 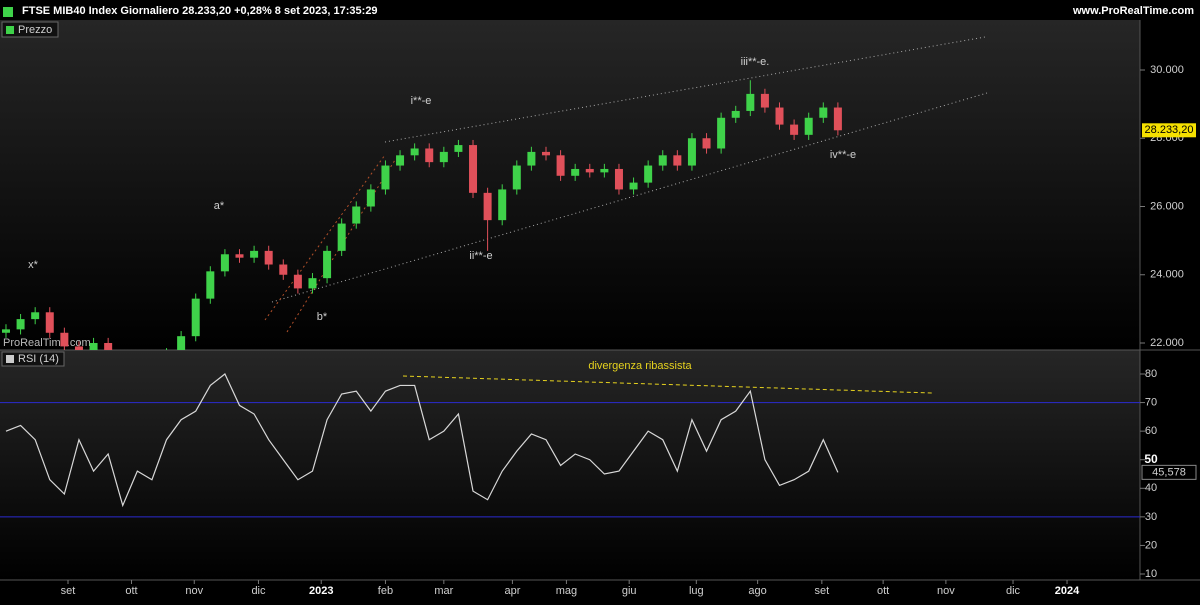 I want to click on last-value-label: 45,578, so click(x=1169, y=472).